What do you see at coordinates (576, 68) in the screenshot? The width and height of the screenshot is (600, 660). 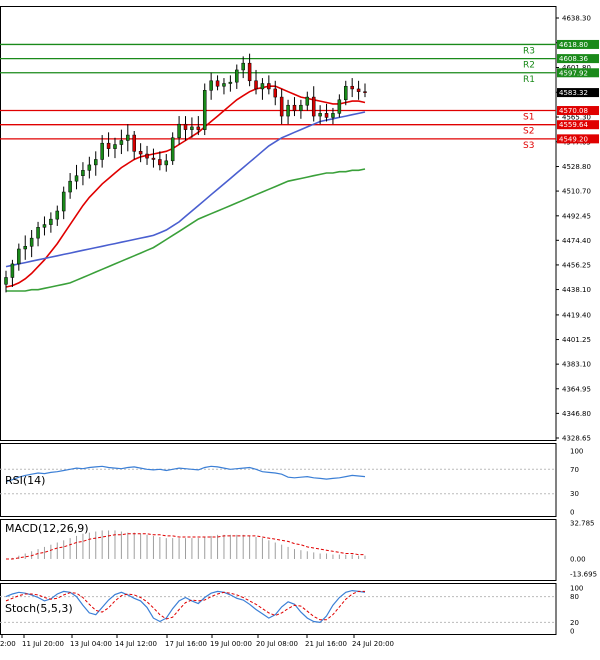 I see `price-tick-label: 4601.80` at bounding box center [576, 68].